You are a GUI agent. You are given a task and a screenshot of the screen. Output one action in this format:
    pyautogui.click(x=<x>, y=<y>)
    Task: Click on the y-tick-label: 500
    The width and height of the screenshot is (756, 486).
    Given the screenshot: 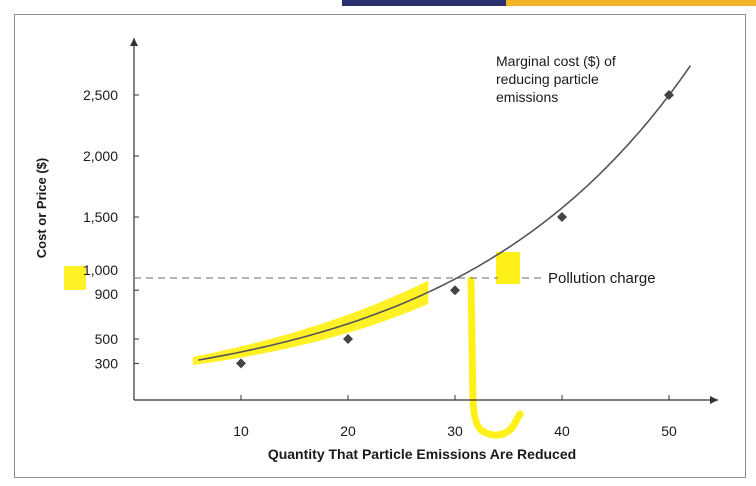 What is the action you would take?
    pyautogui.click(x=107, y=339)
    